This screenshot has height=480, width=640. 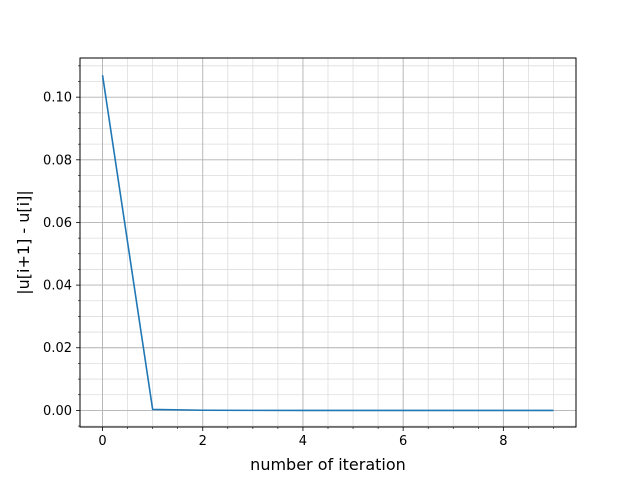 I want to click on y-tick-label: 0.02, so click(x=57, y=348).